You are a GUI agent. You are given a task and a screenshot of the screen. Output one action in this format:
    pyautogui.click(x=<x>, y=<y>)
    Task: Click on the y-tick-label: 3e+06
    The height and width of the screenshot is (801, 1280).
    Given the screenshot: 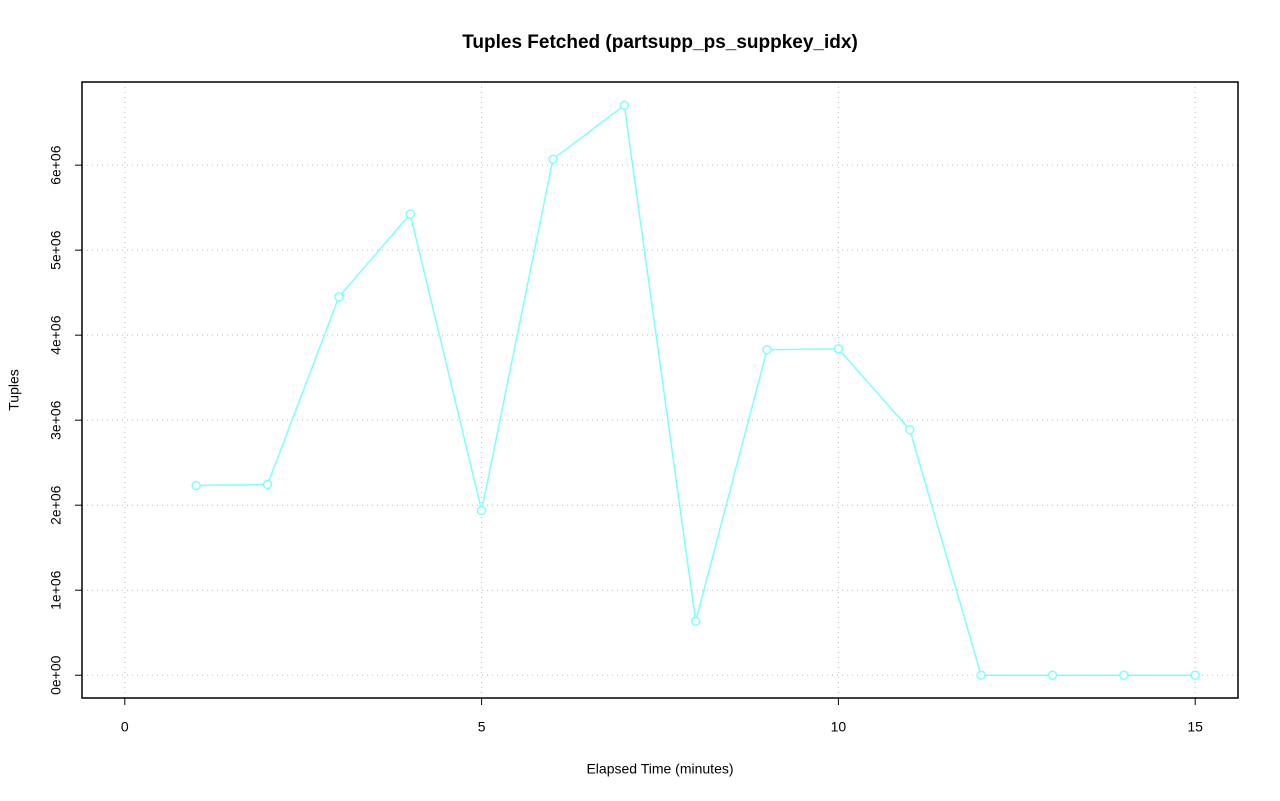 What is the action you would take?
    pyautogui.click(x=56, y=420)
    